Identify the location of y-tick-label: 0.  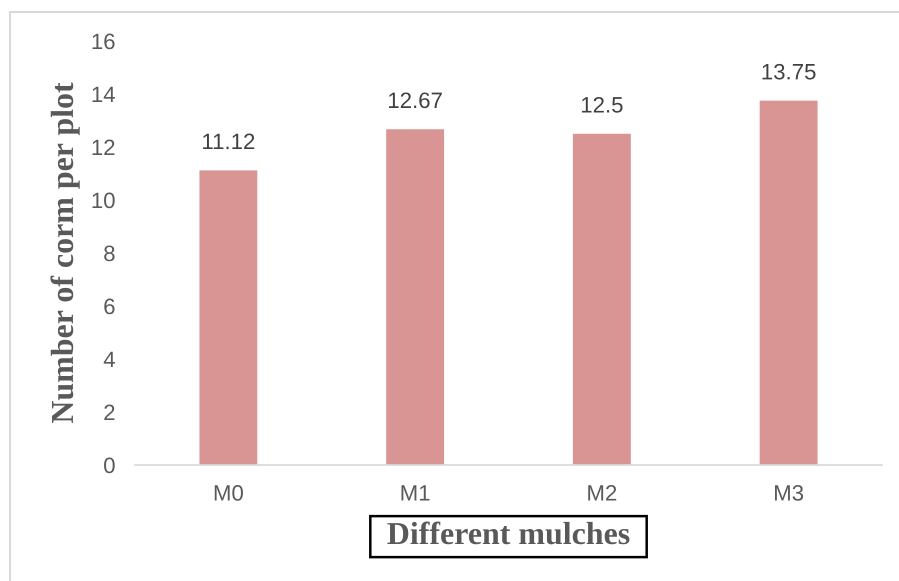
(109, 466).